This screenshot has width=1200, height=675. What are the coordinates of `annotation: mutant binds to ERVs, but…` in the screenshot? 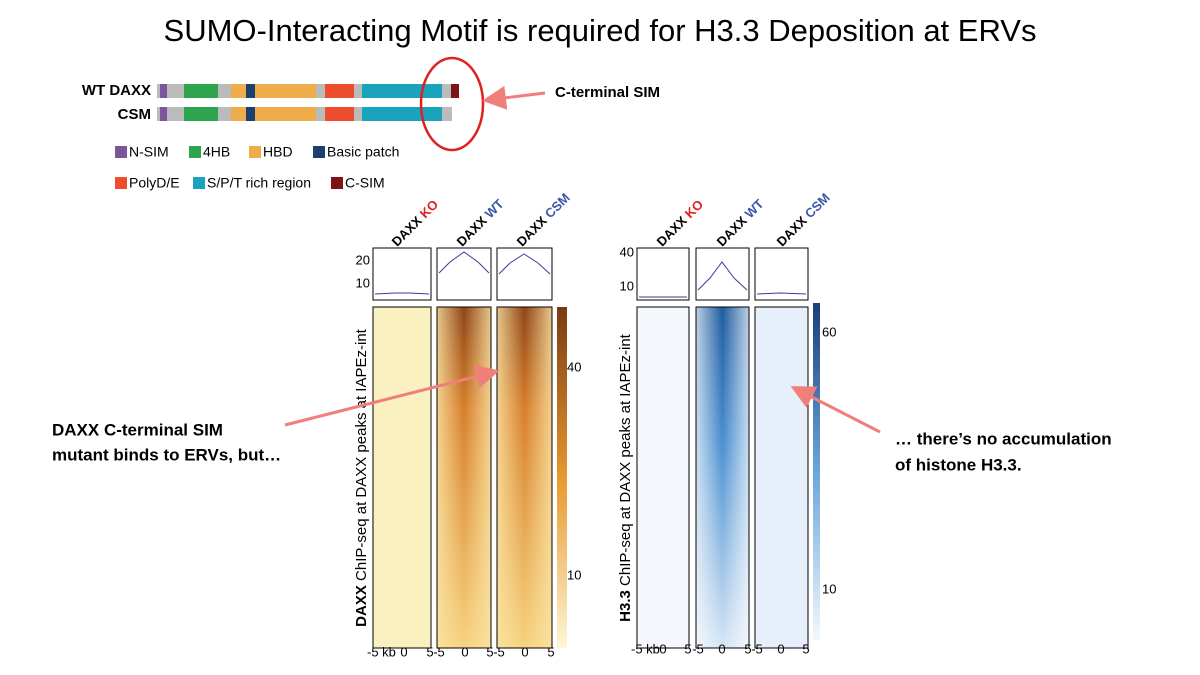 It's located at (166, 454).